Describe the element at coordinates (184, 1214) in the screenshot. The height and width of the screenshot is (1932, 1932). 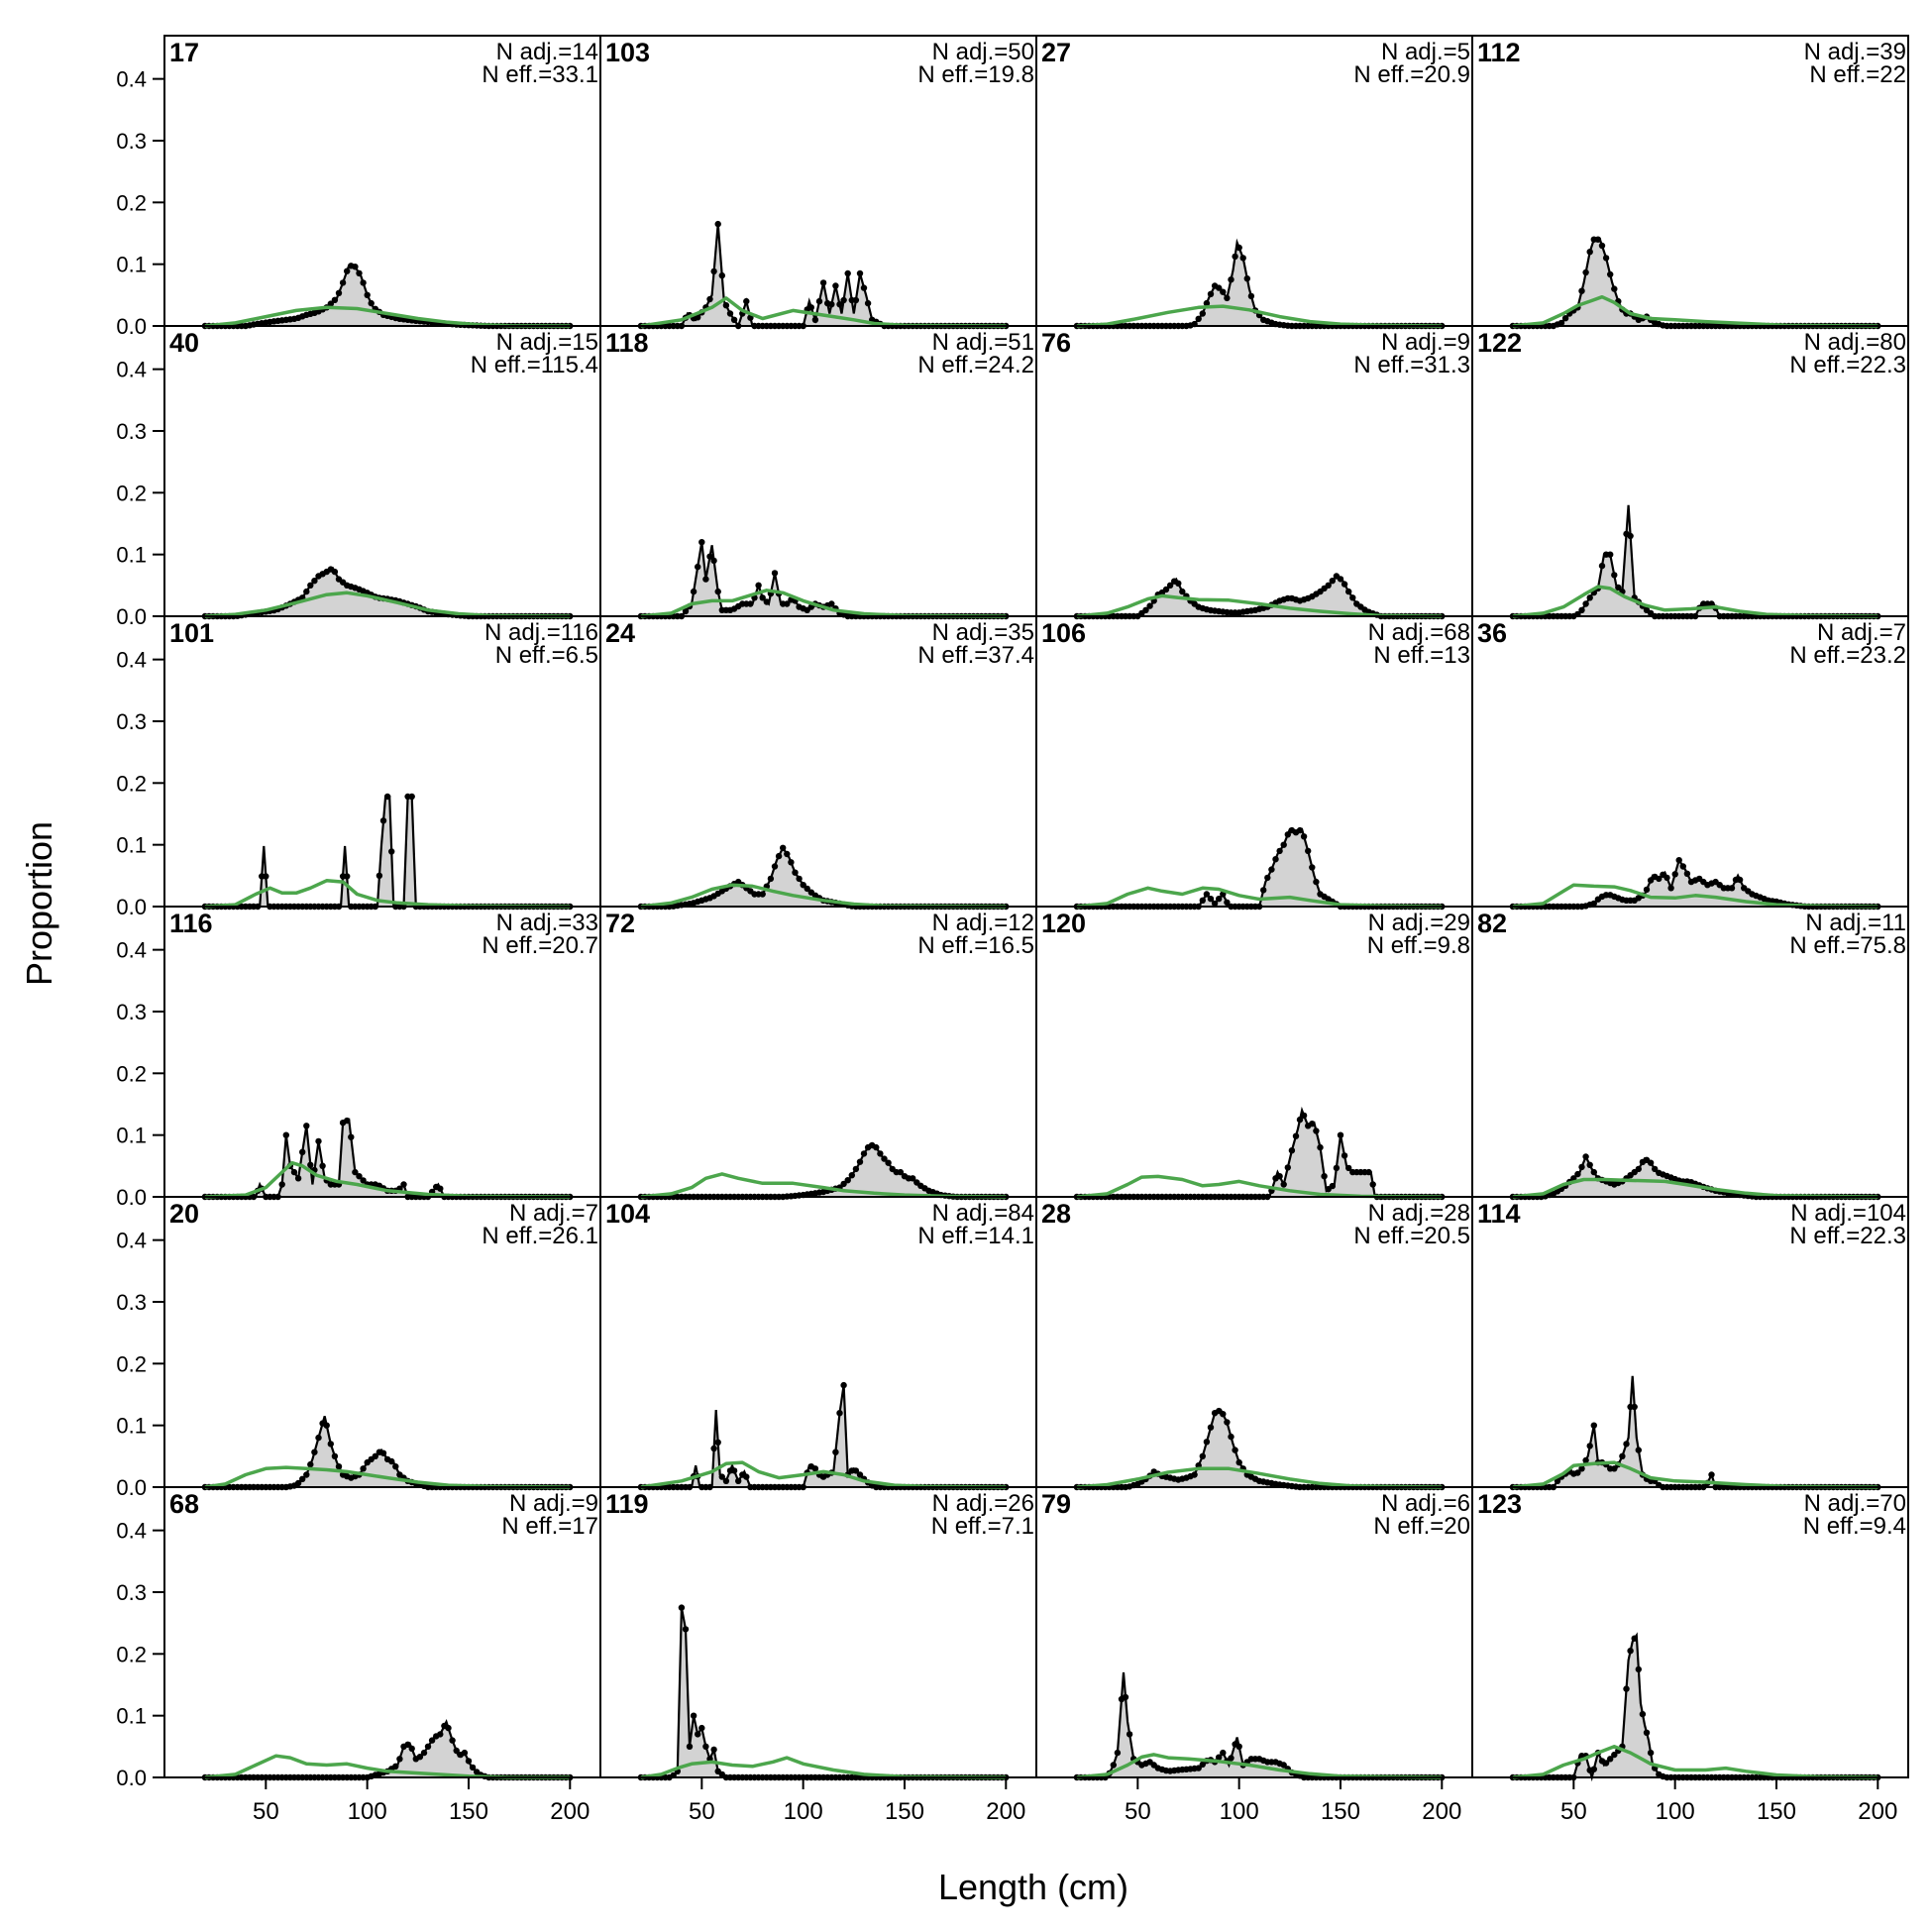
I see `panel-id-label: 20` at that location.